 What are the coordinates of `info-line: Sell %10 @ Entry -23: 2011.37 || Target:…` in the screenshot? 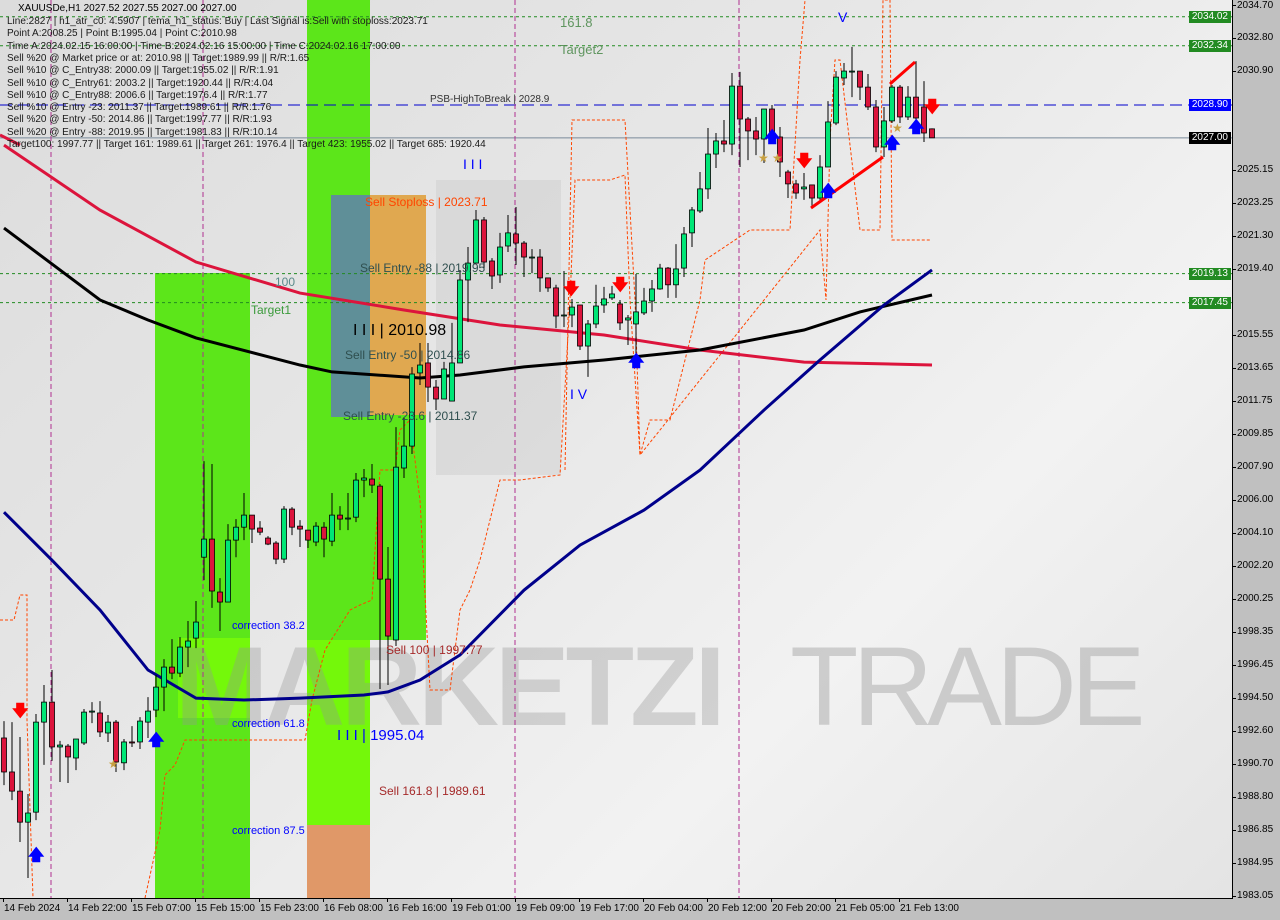 It's located at (139, 108).